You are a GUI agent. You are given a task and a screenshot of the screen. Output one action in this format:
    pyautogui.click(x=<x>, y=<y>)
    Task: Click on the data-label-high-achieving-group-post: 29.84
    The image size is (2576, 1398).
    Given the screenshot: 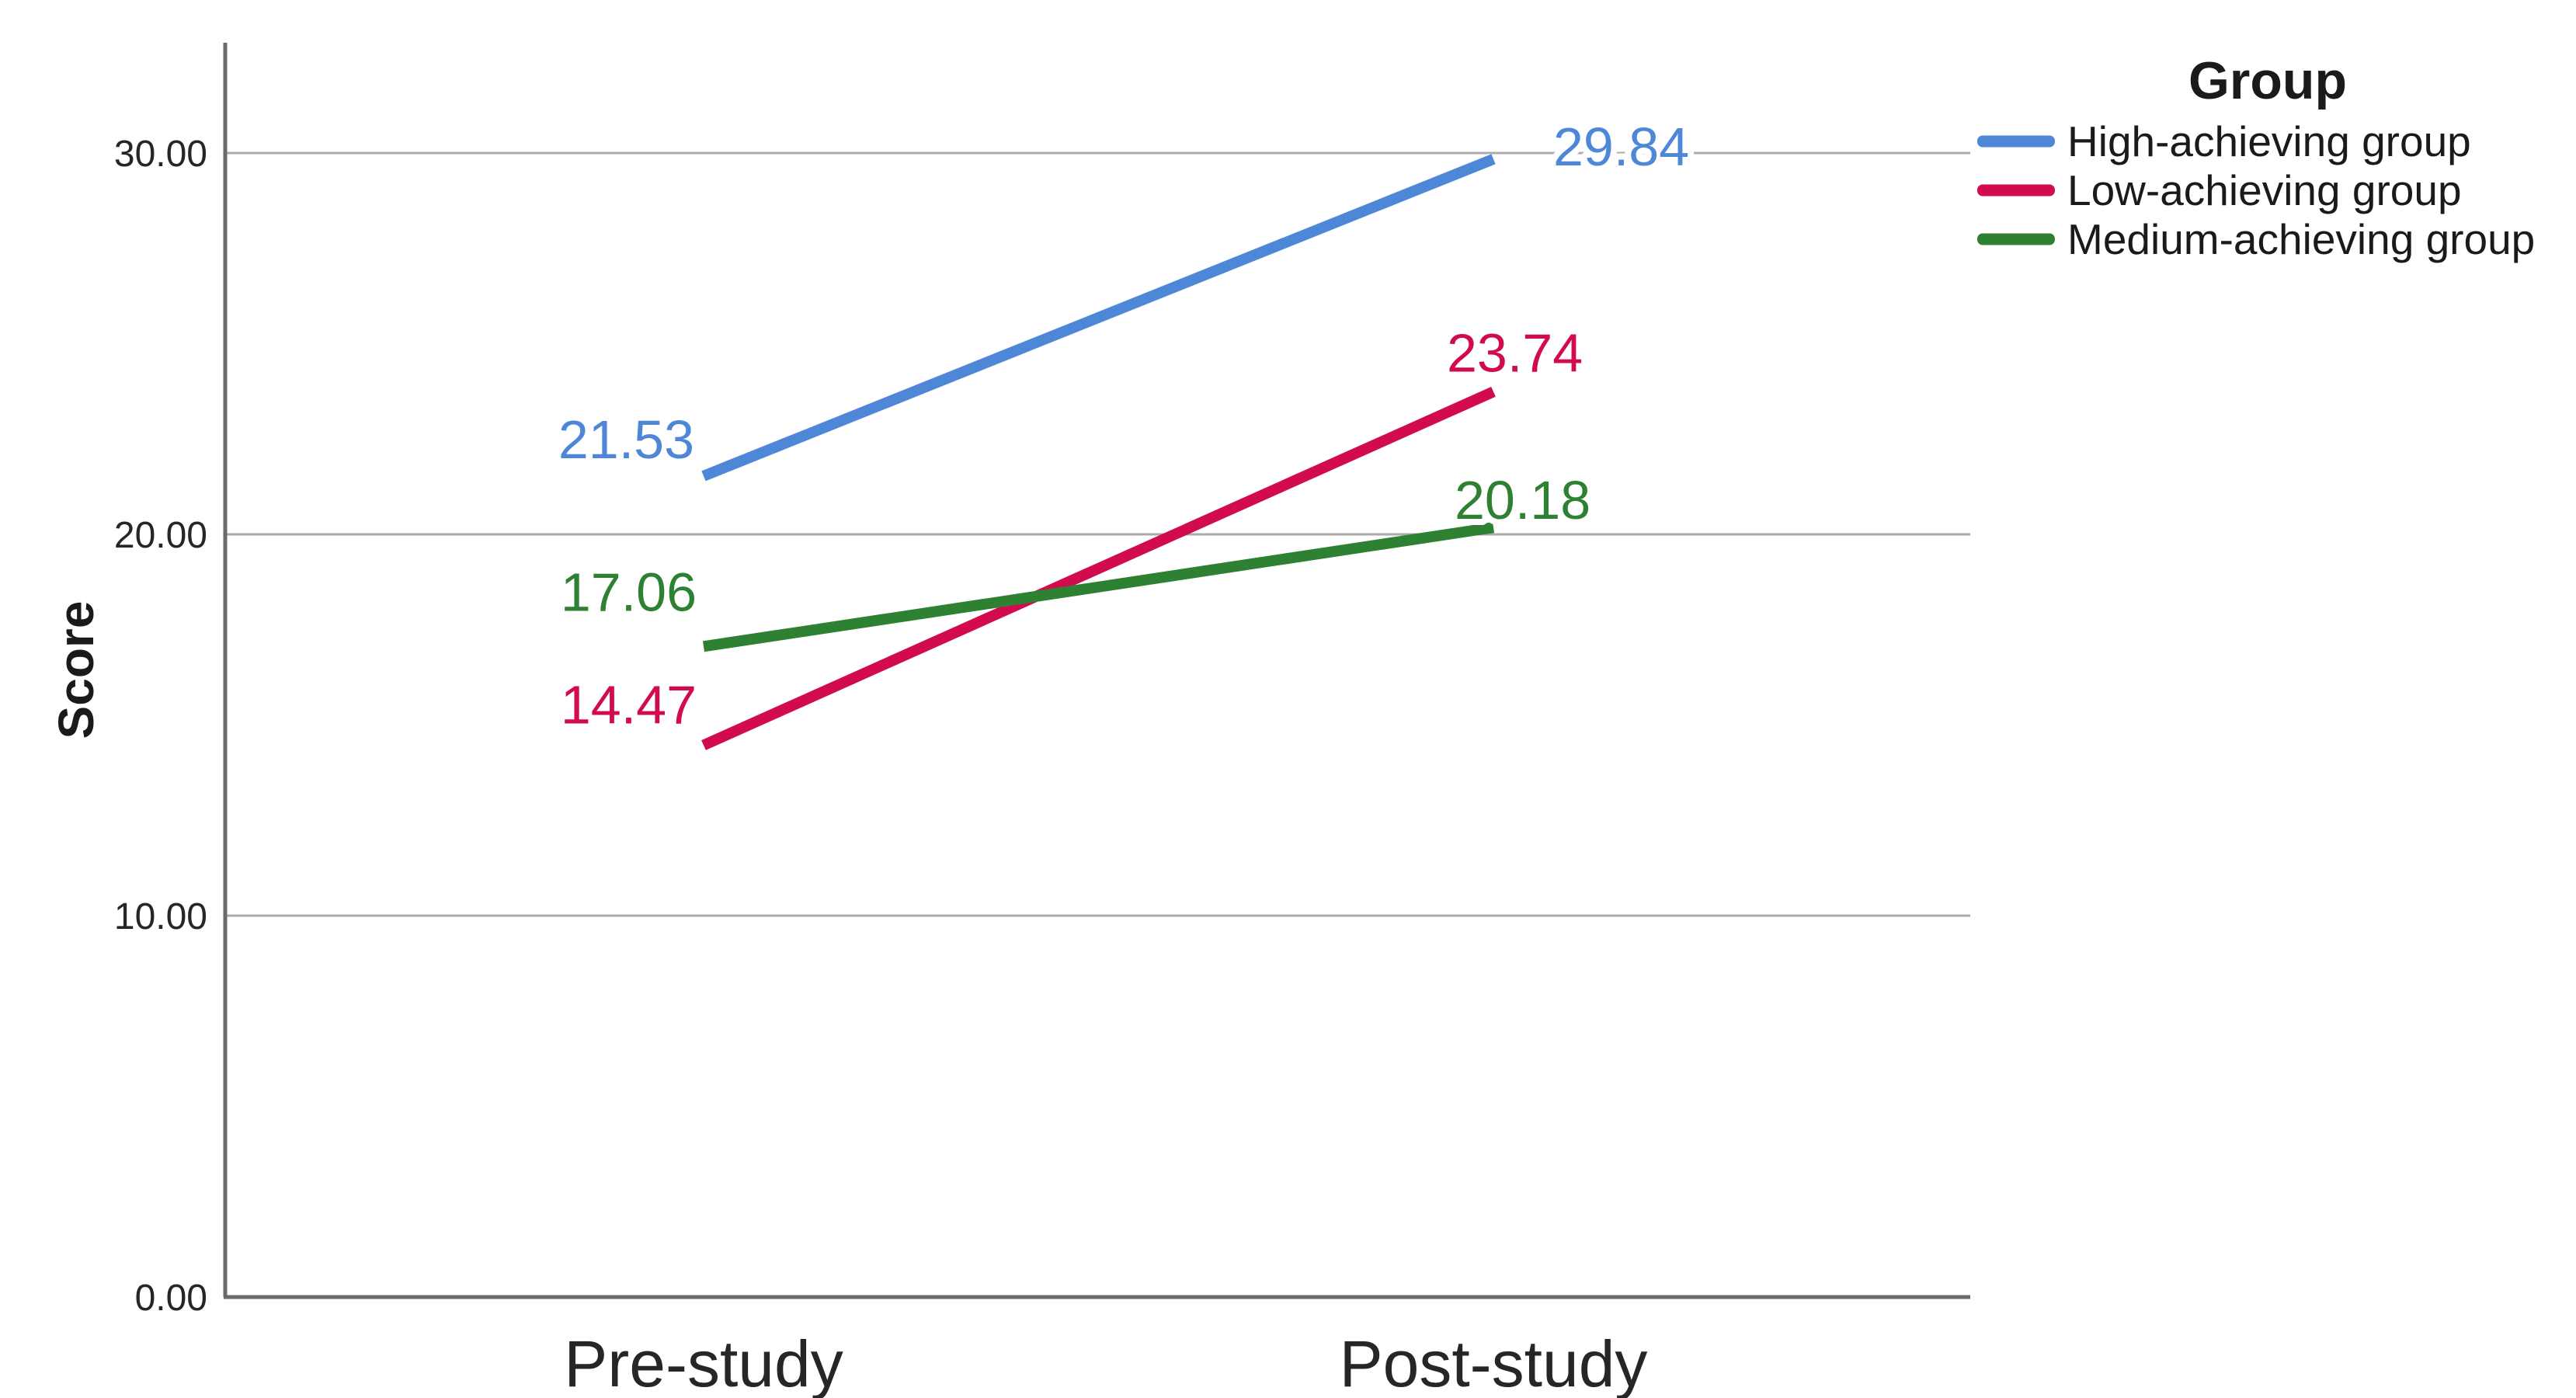 What is the action you would take?
    pyautogui.click(x=1621, y=146)
    